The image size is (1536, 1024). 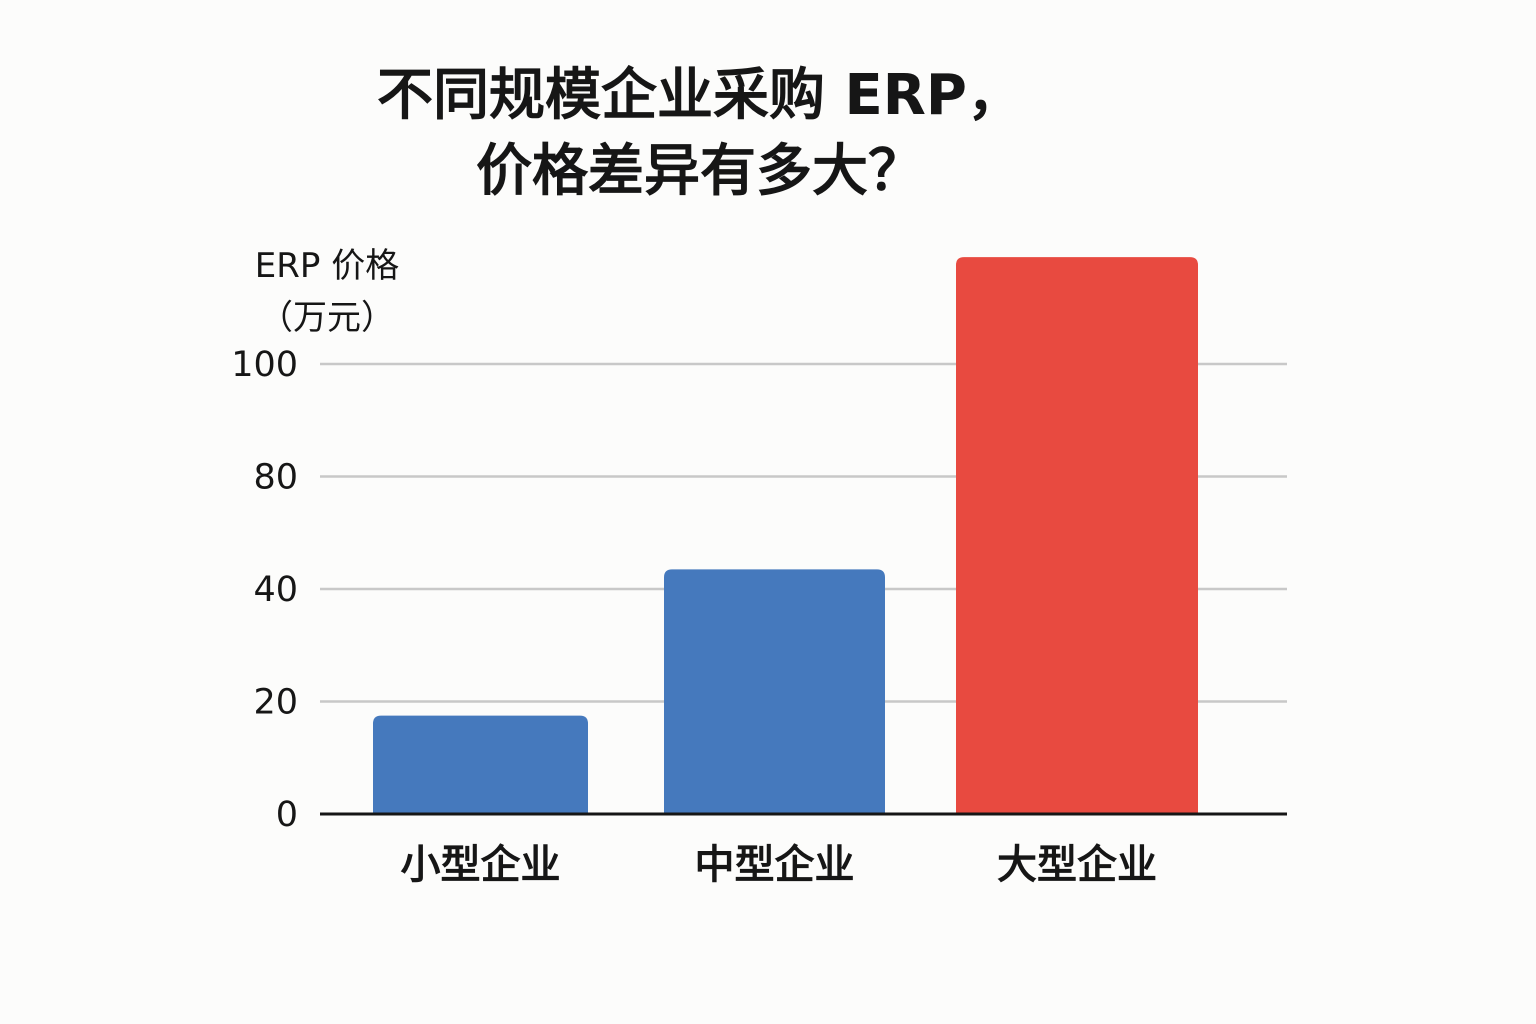 I want to click on x-category-label: 小型企业, so click(x=481, y=865).